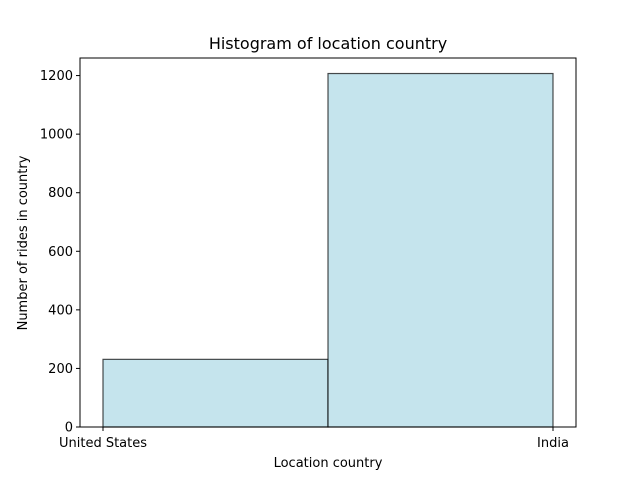 The height and width of the screenshot is (480, 640). Describe the element at coordinates (103, 443) in the screenshot. I see `x-tick-label: United States` at that location.